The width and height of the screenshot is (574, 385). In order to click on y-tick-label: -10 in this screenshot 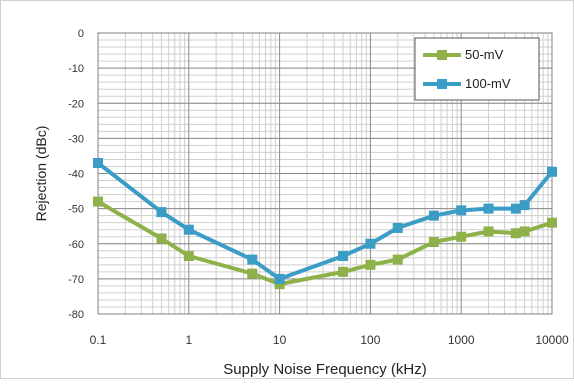, I will do `click(76, 69)`.